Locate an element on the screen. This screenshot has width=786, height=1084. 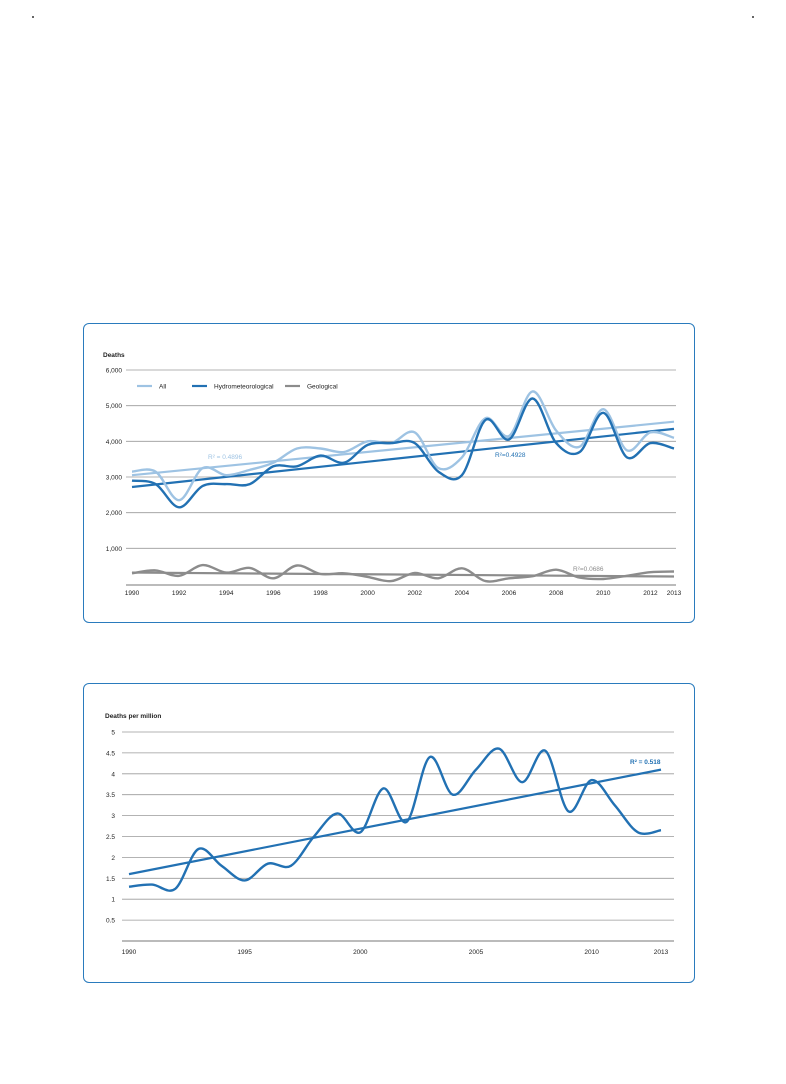
legend-label-all: All is located at coordinates (163, 387).